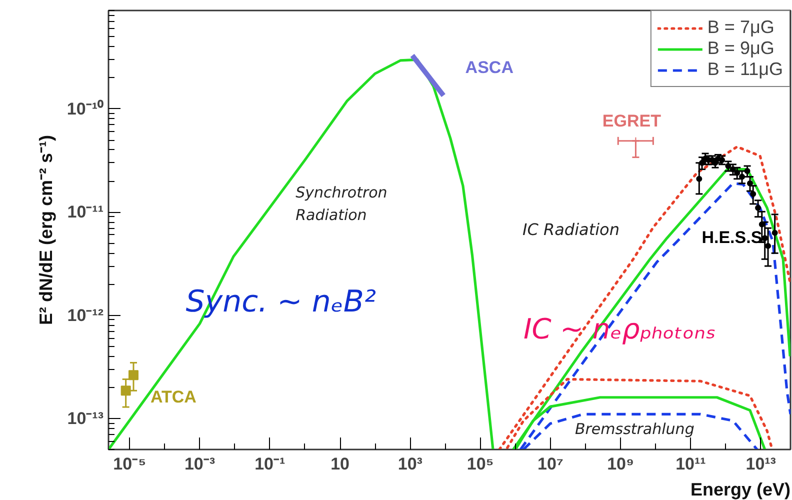 This screenshot has height=500, width=792. I want to click on x-tick-label: 10⁻³, so click(200, 464).